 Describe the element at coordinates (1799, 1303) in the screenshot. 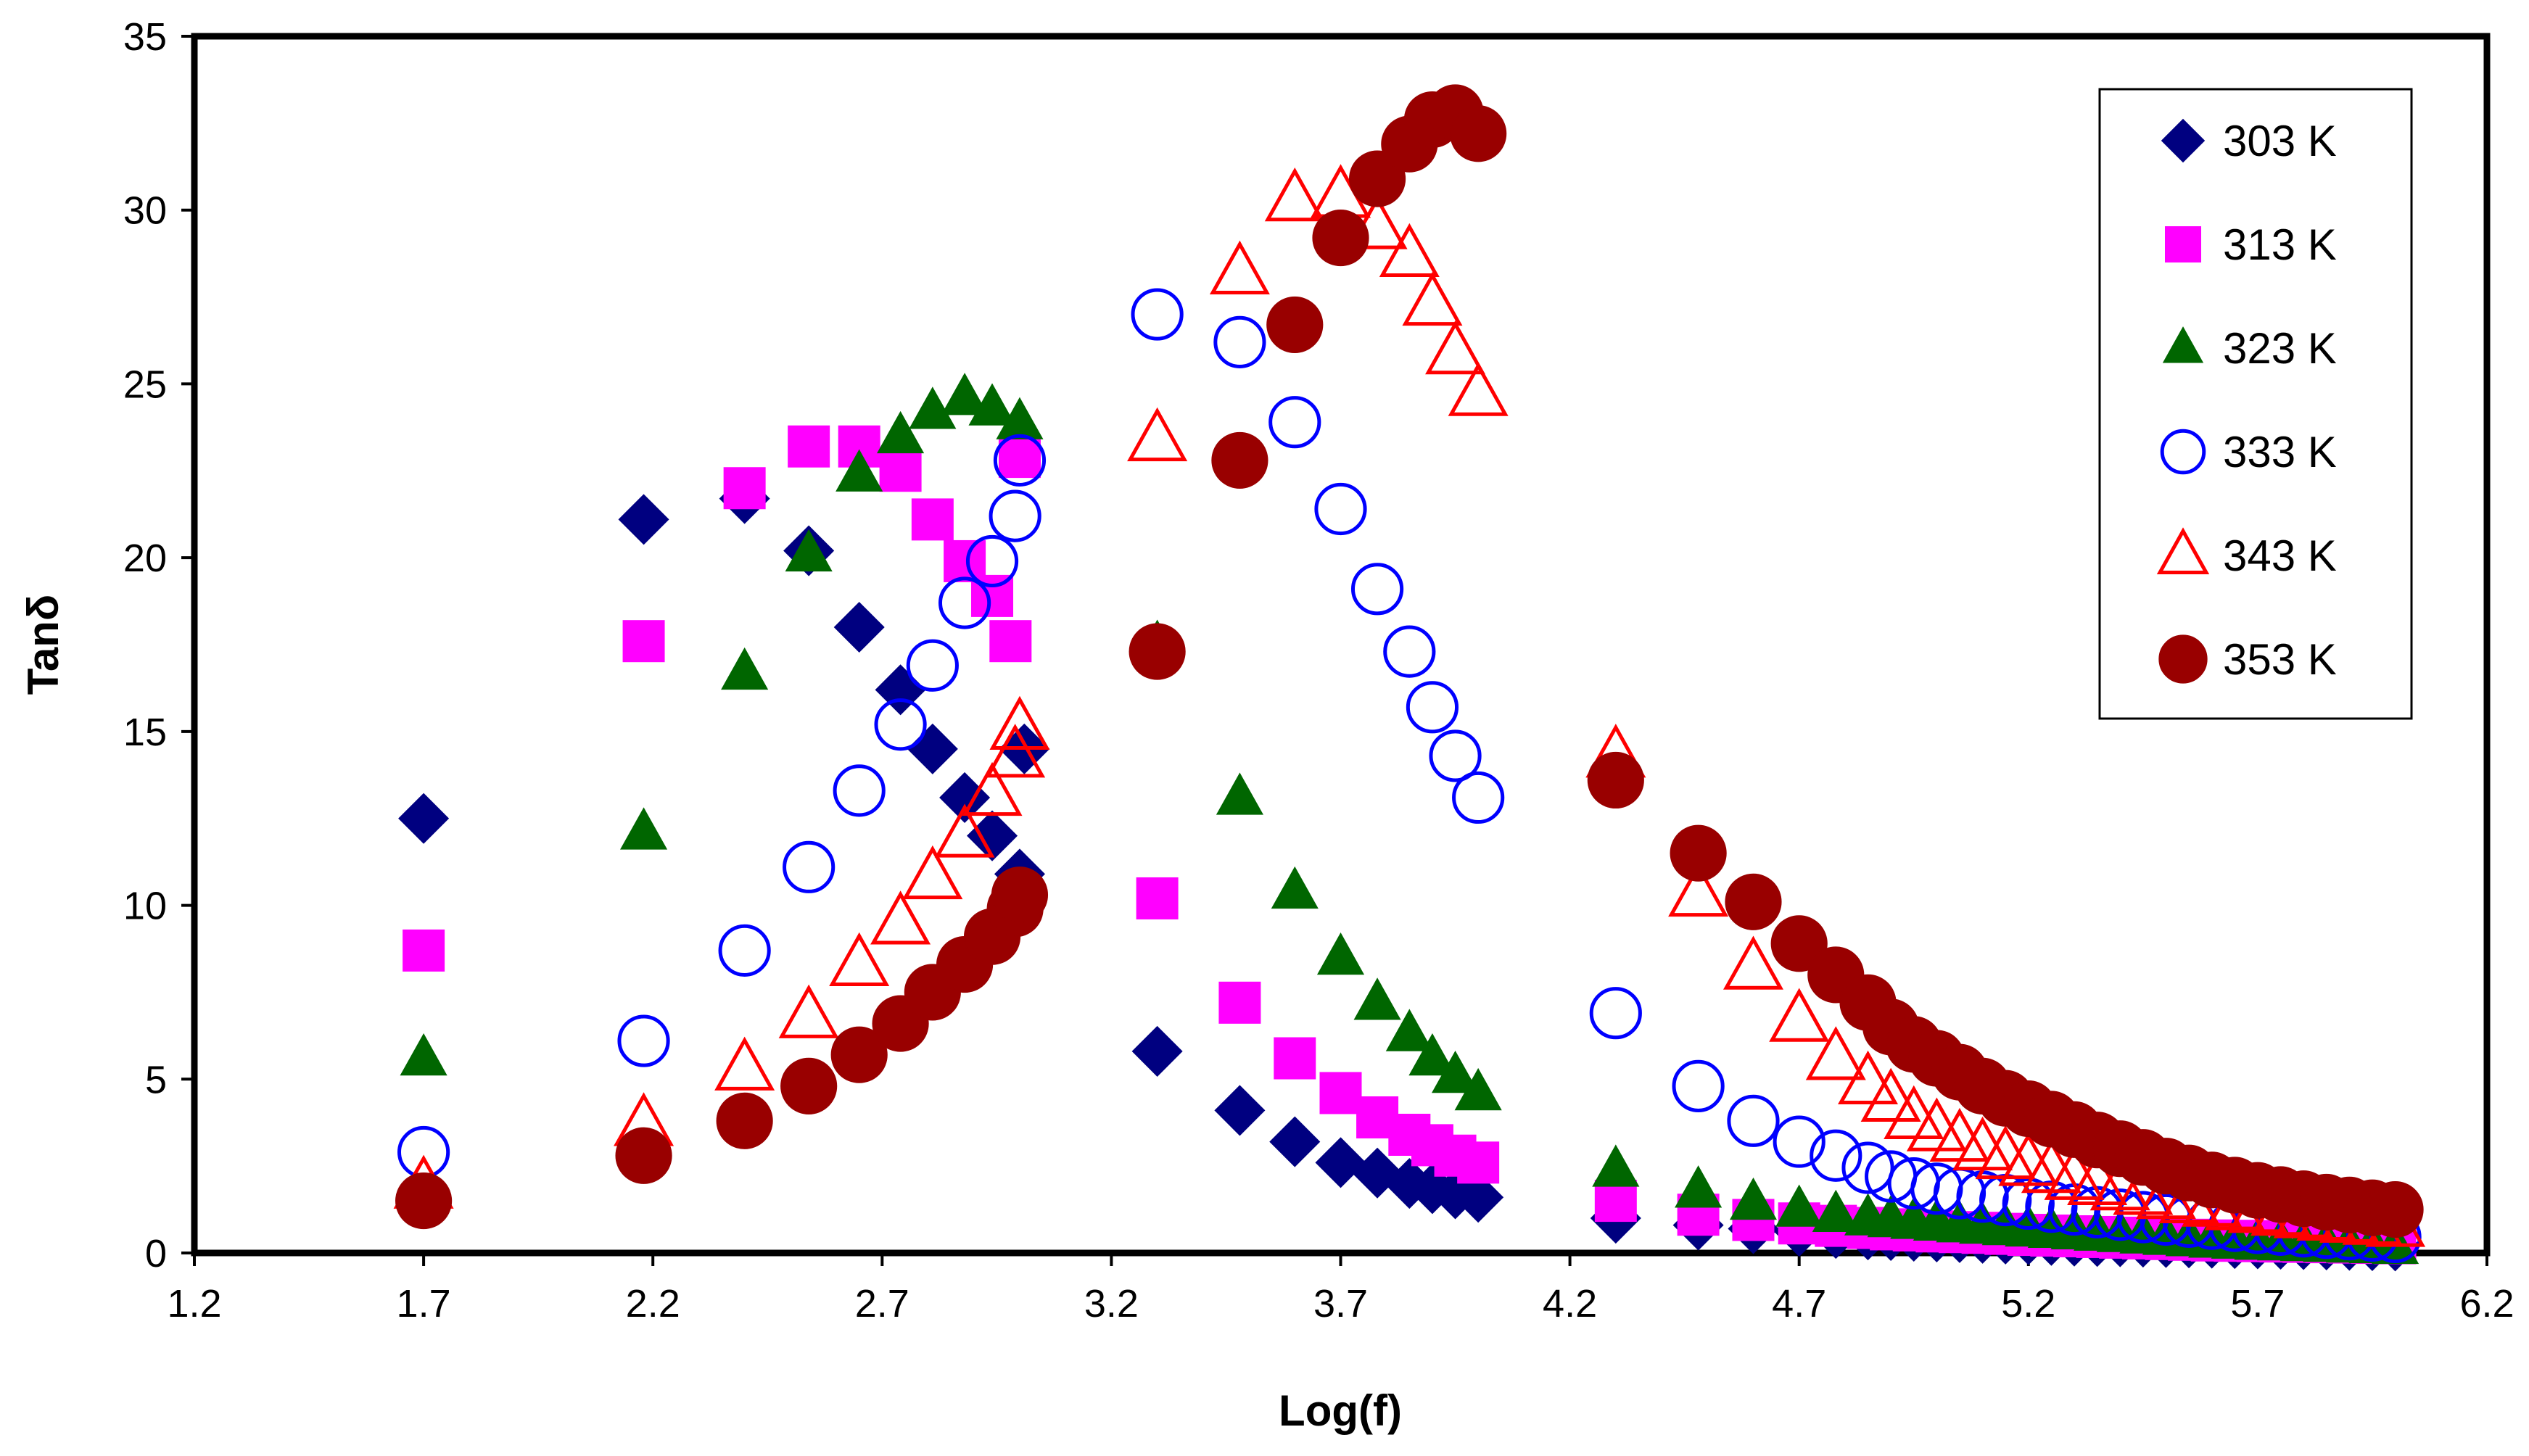

I see `x-tick-label: 4.7` at that location.